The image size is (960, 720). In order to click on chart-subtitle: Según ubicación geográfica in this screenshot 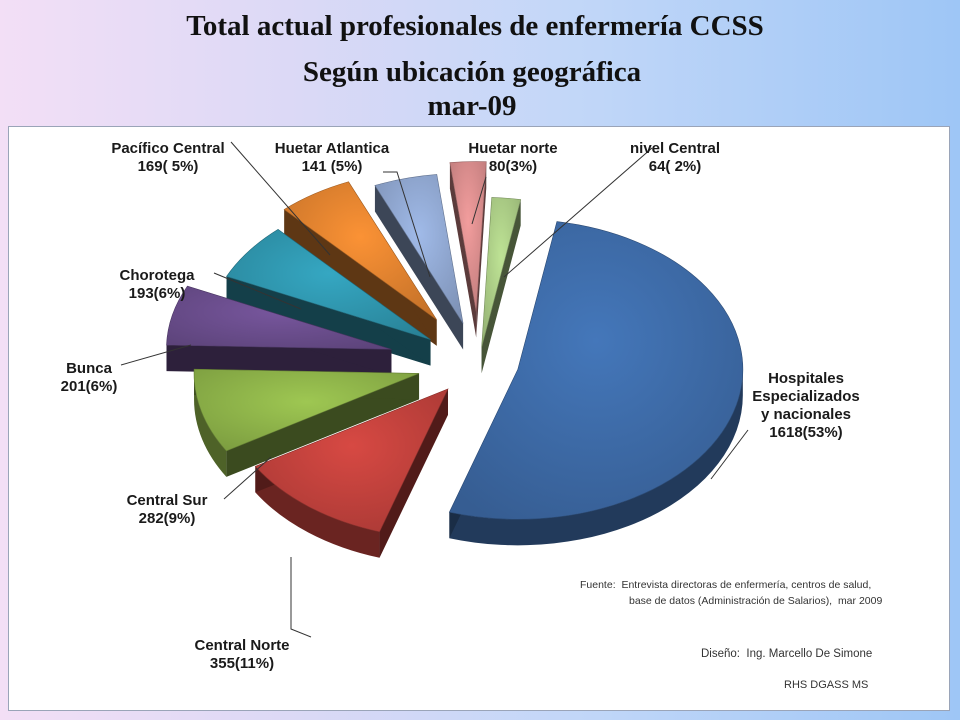, I will do `click(472, 72)`.